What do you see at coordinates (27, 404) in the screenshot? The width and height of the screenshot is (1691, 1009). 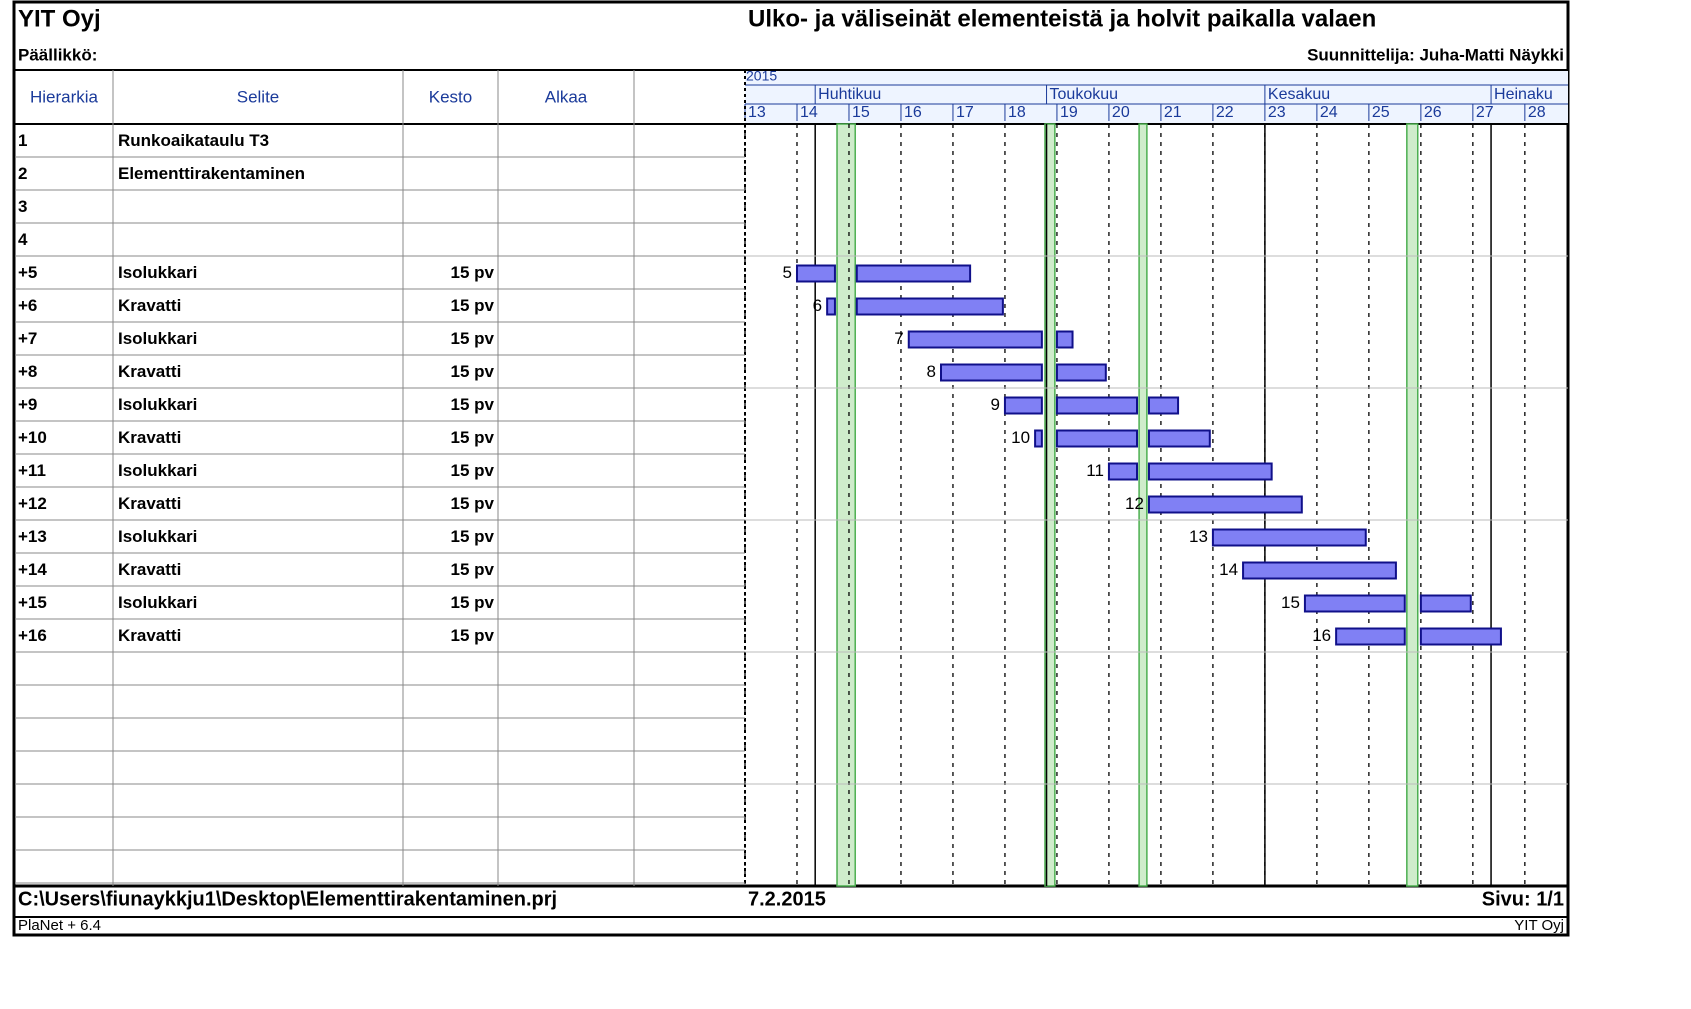 I see `hierarchy: +9` at bounding box center [27, 404].